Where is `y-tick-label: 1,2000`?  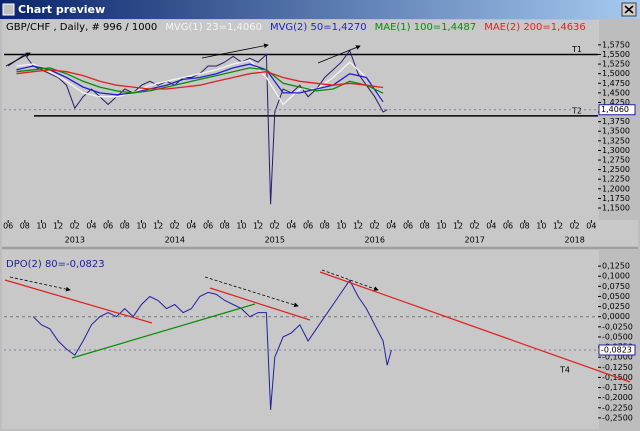
y-tick-label: 1,2000 is located at coordinates (616, 188).